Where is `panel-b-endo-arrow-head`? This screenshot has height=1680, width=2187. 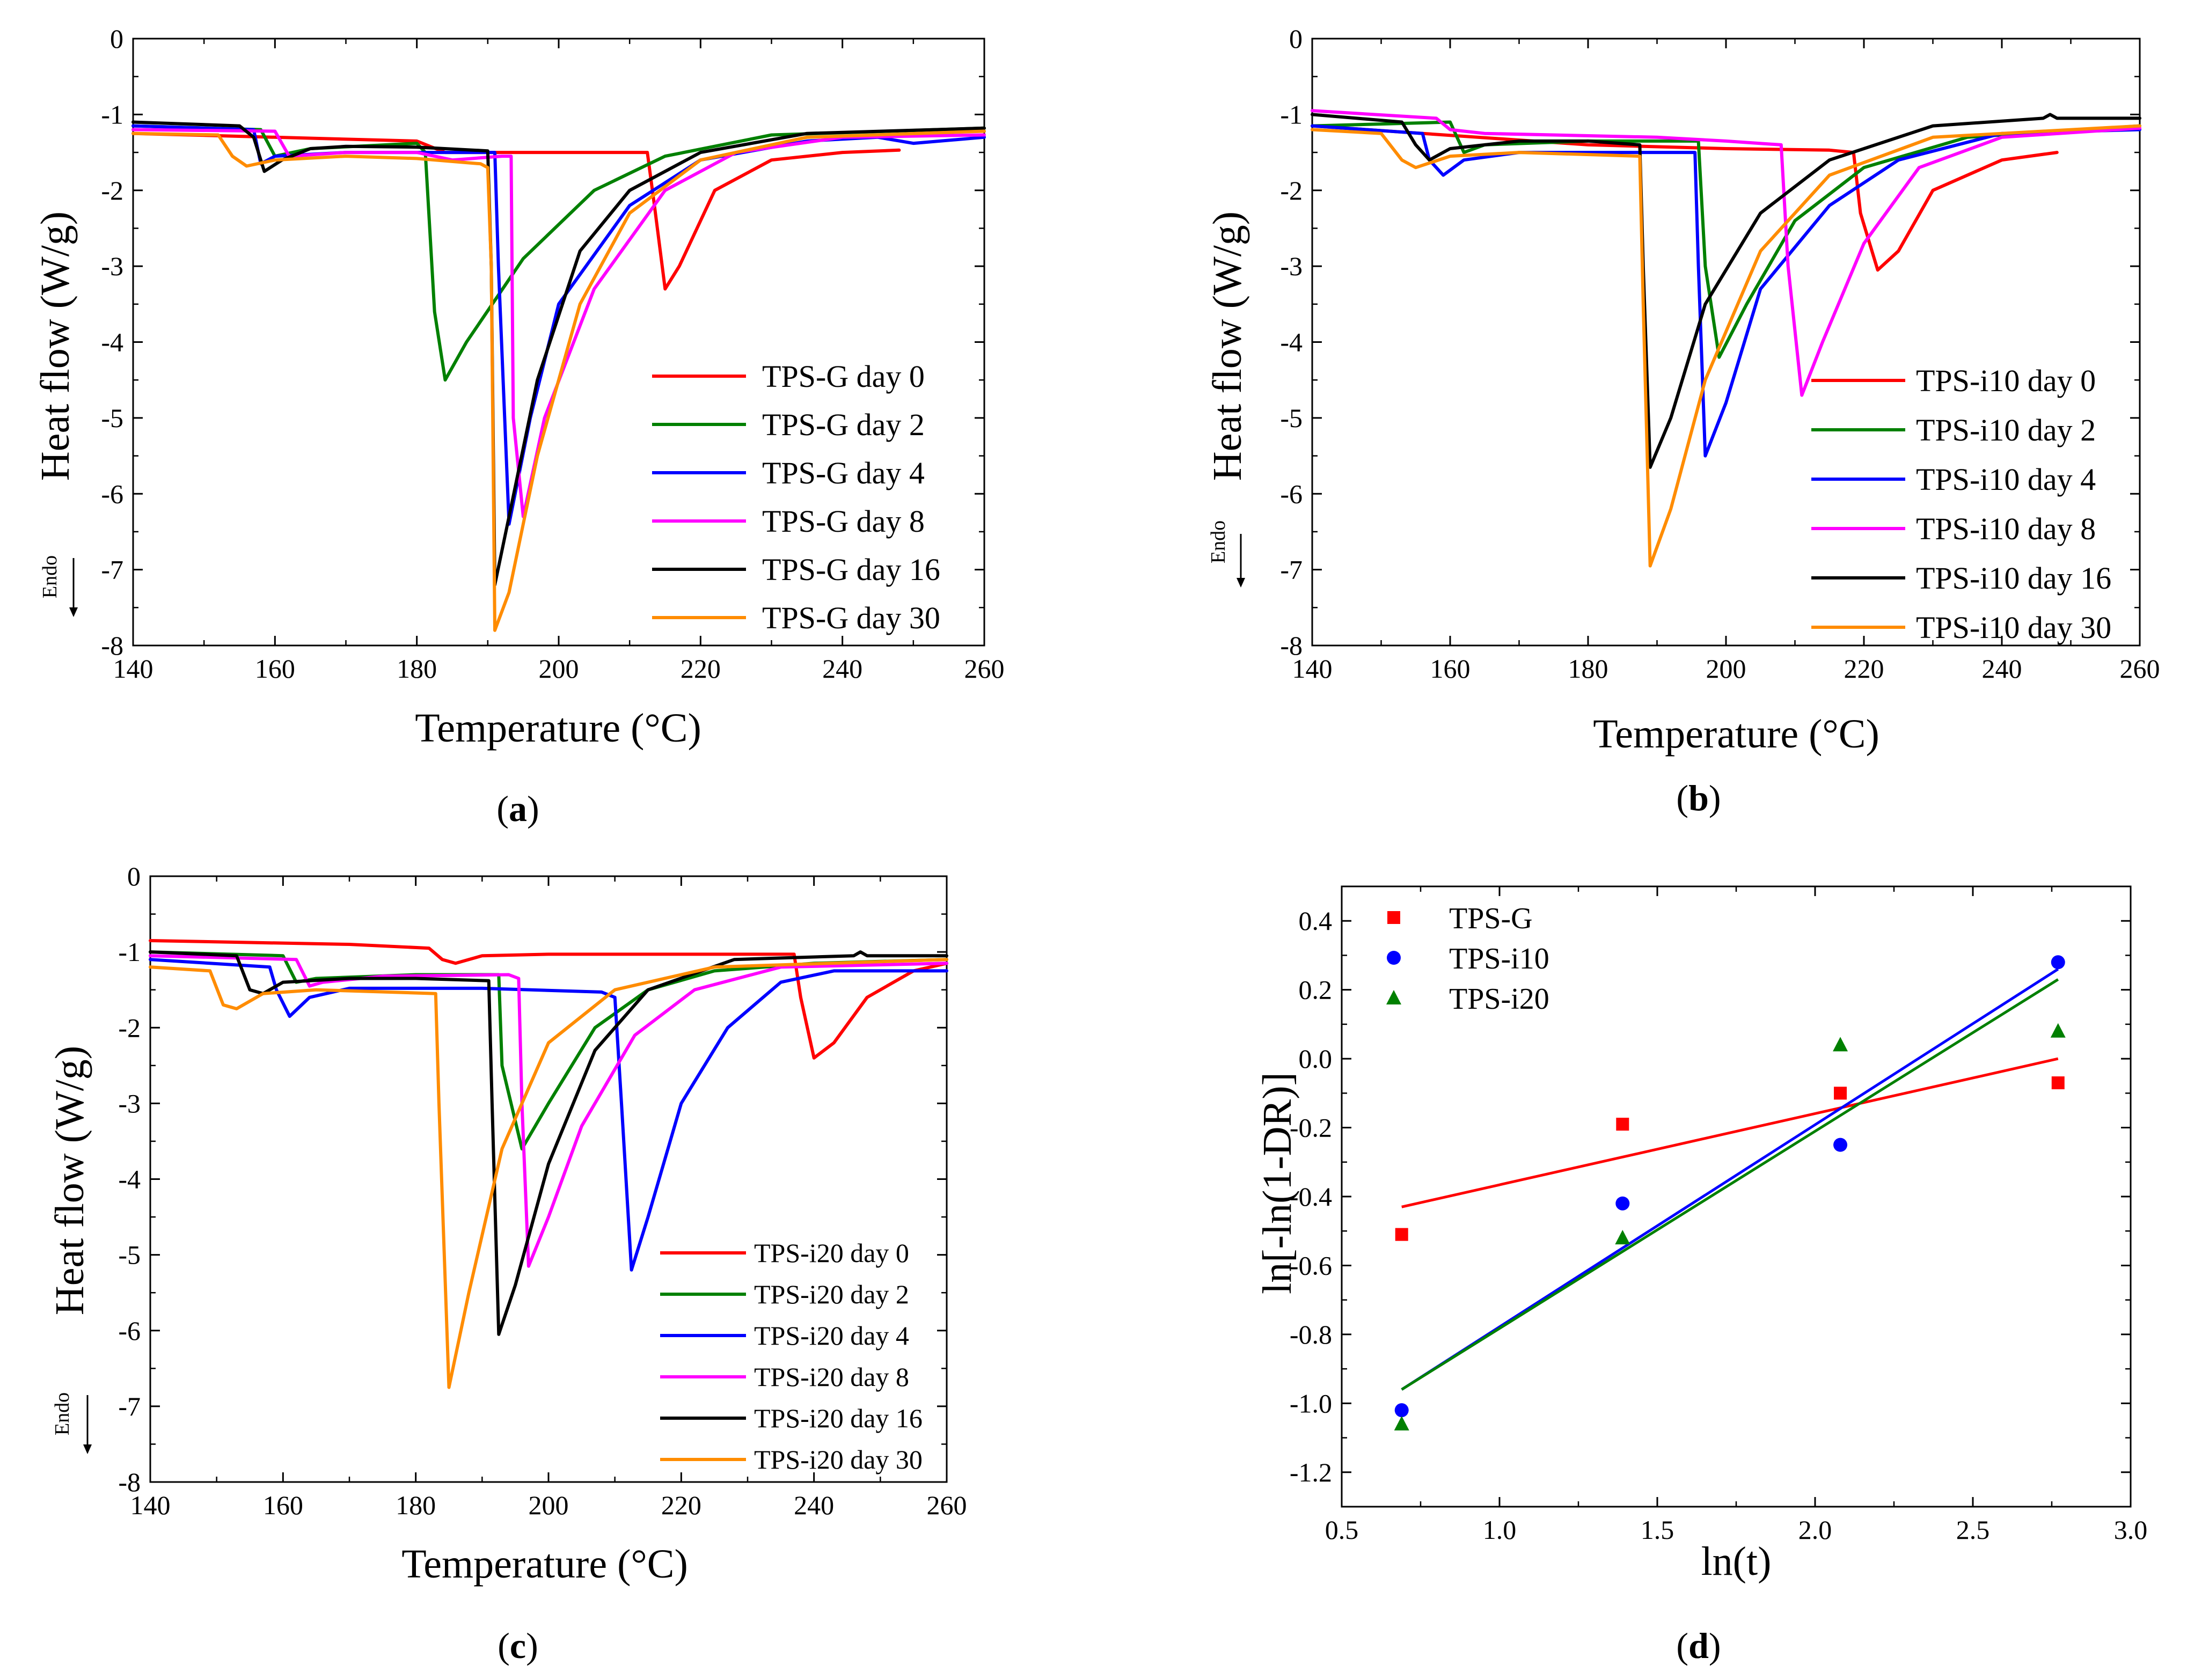
panel-b-endo-arrow-head is located at coordinates (1241, 583).